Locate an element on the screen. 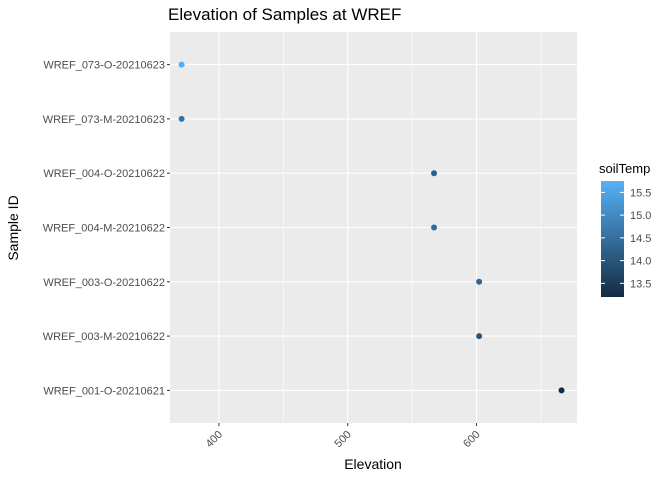  y-tick-label: WREF_073-M-20210623 is located at coordinates (104, 120).